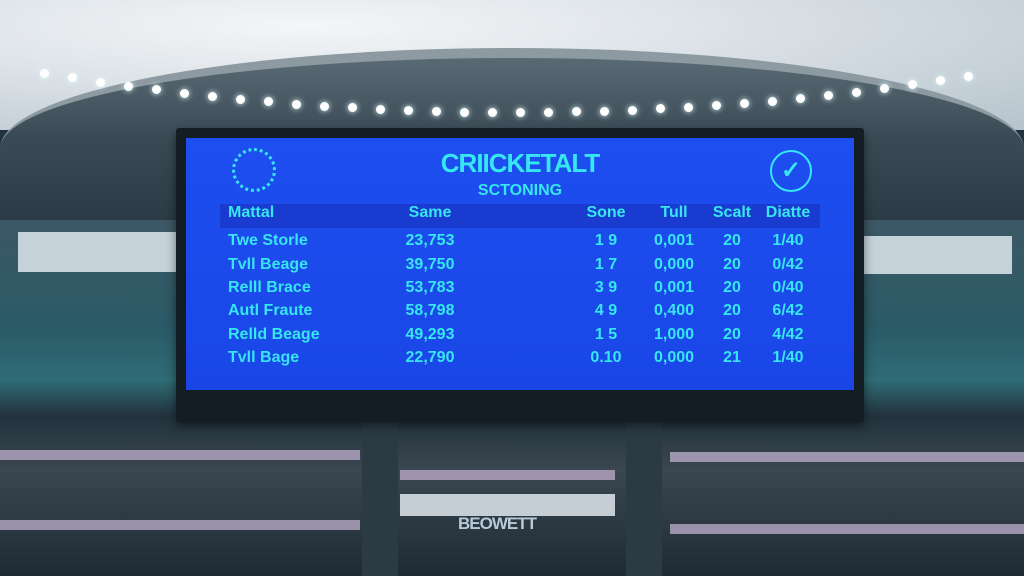 The image size is (1024, 576). I want to click on cell-tull: 1,000, so click(674, 334).